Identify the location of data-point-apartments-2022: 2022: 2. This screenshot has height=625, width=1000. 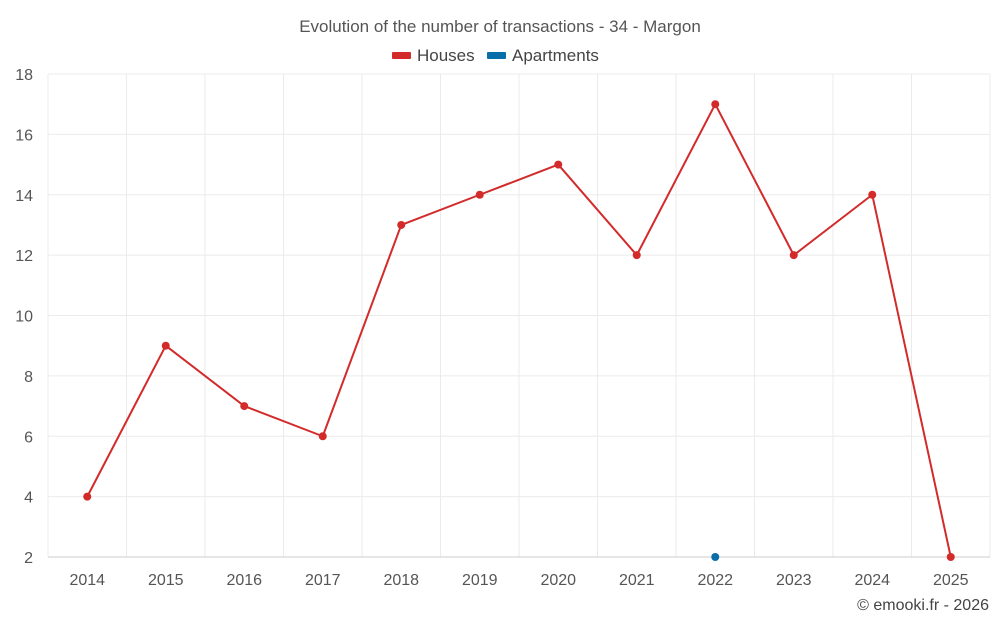
(715, 557).